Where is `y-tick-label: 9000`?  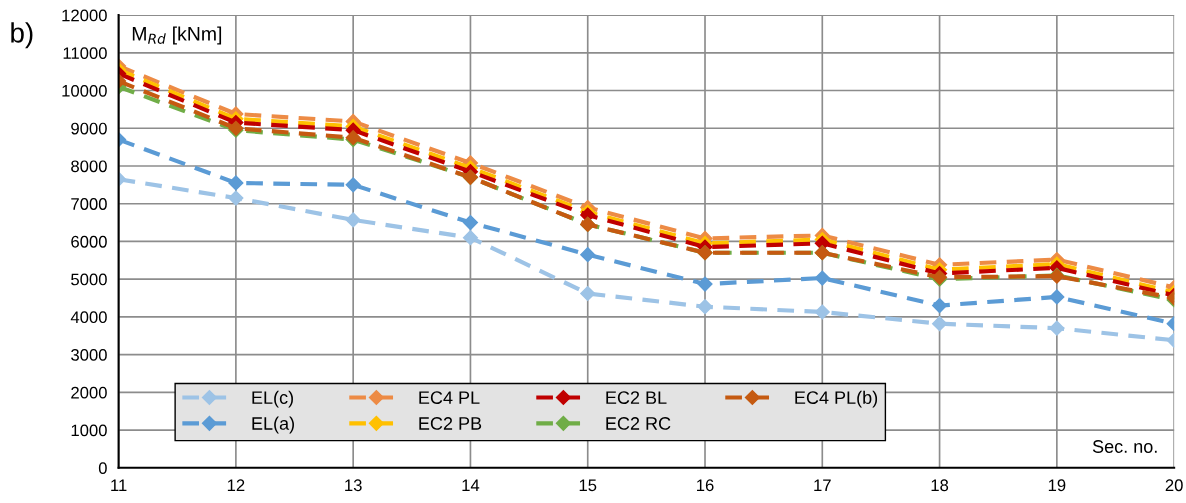
y-tick-label: 9000 is located at coordinates (89, 128).